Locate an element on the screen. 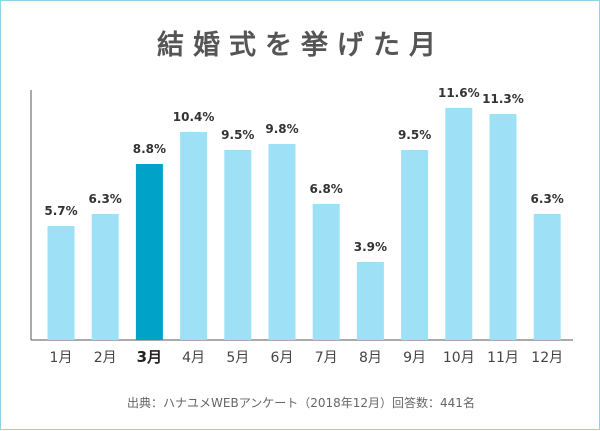 The height and width of the screenshot is (431, 600). x-tick-label-7: 7月 is located at coordinates (326, 358).